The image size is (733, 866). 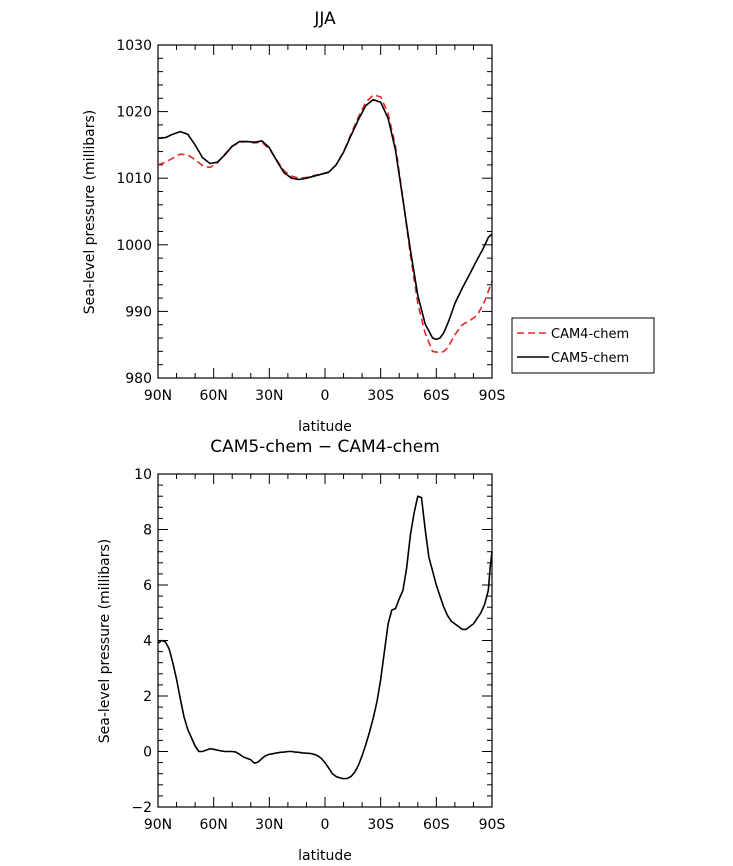 I want to click on bottom-y-axis-title: Sea-level pressure (millibars), so click(x=105, y=641).